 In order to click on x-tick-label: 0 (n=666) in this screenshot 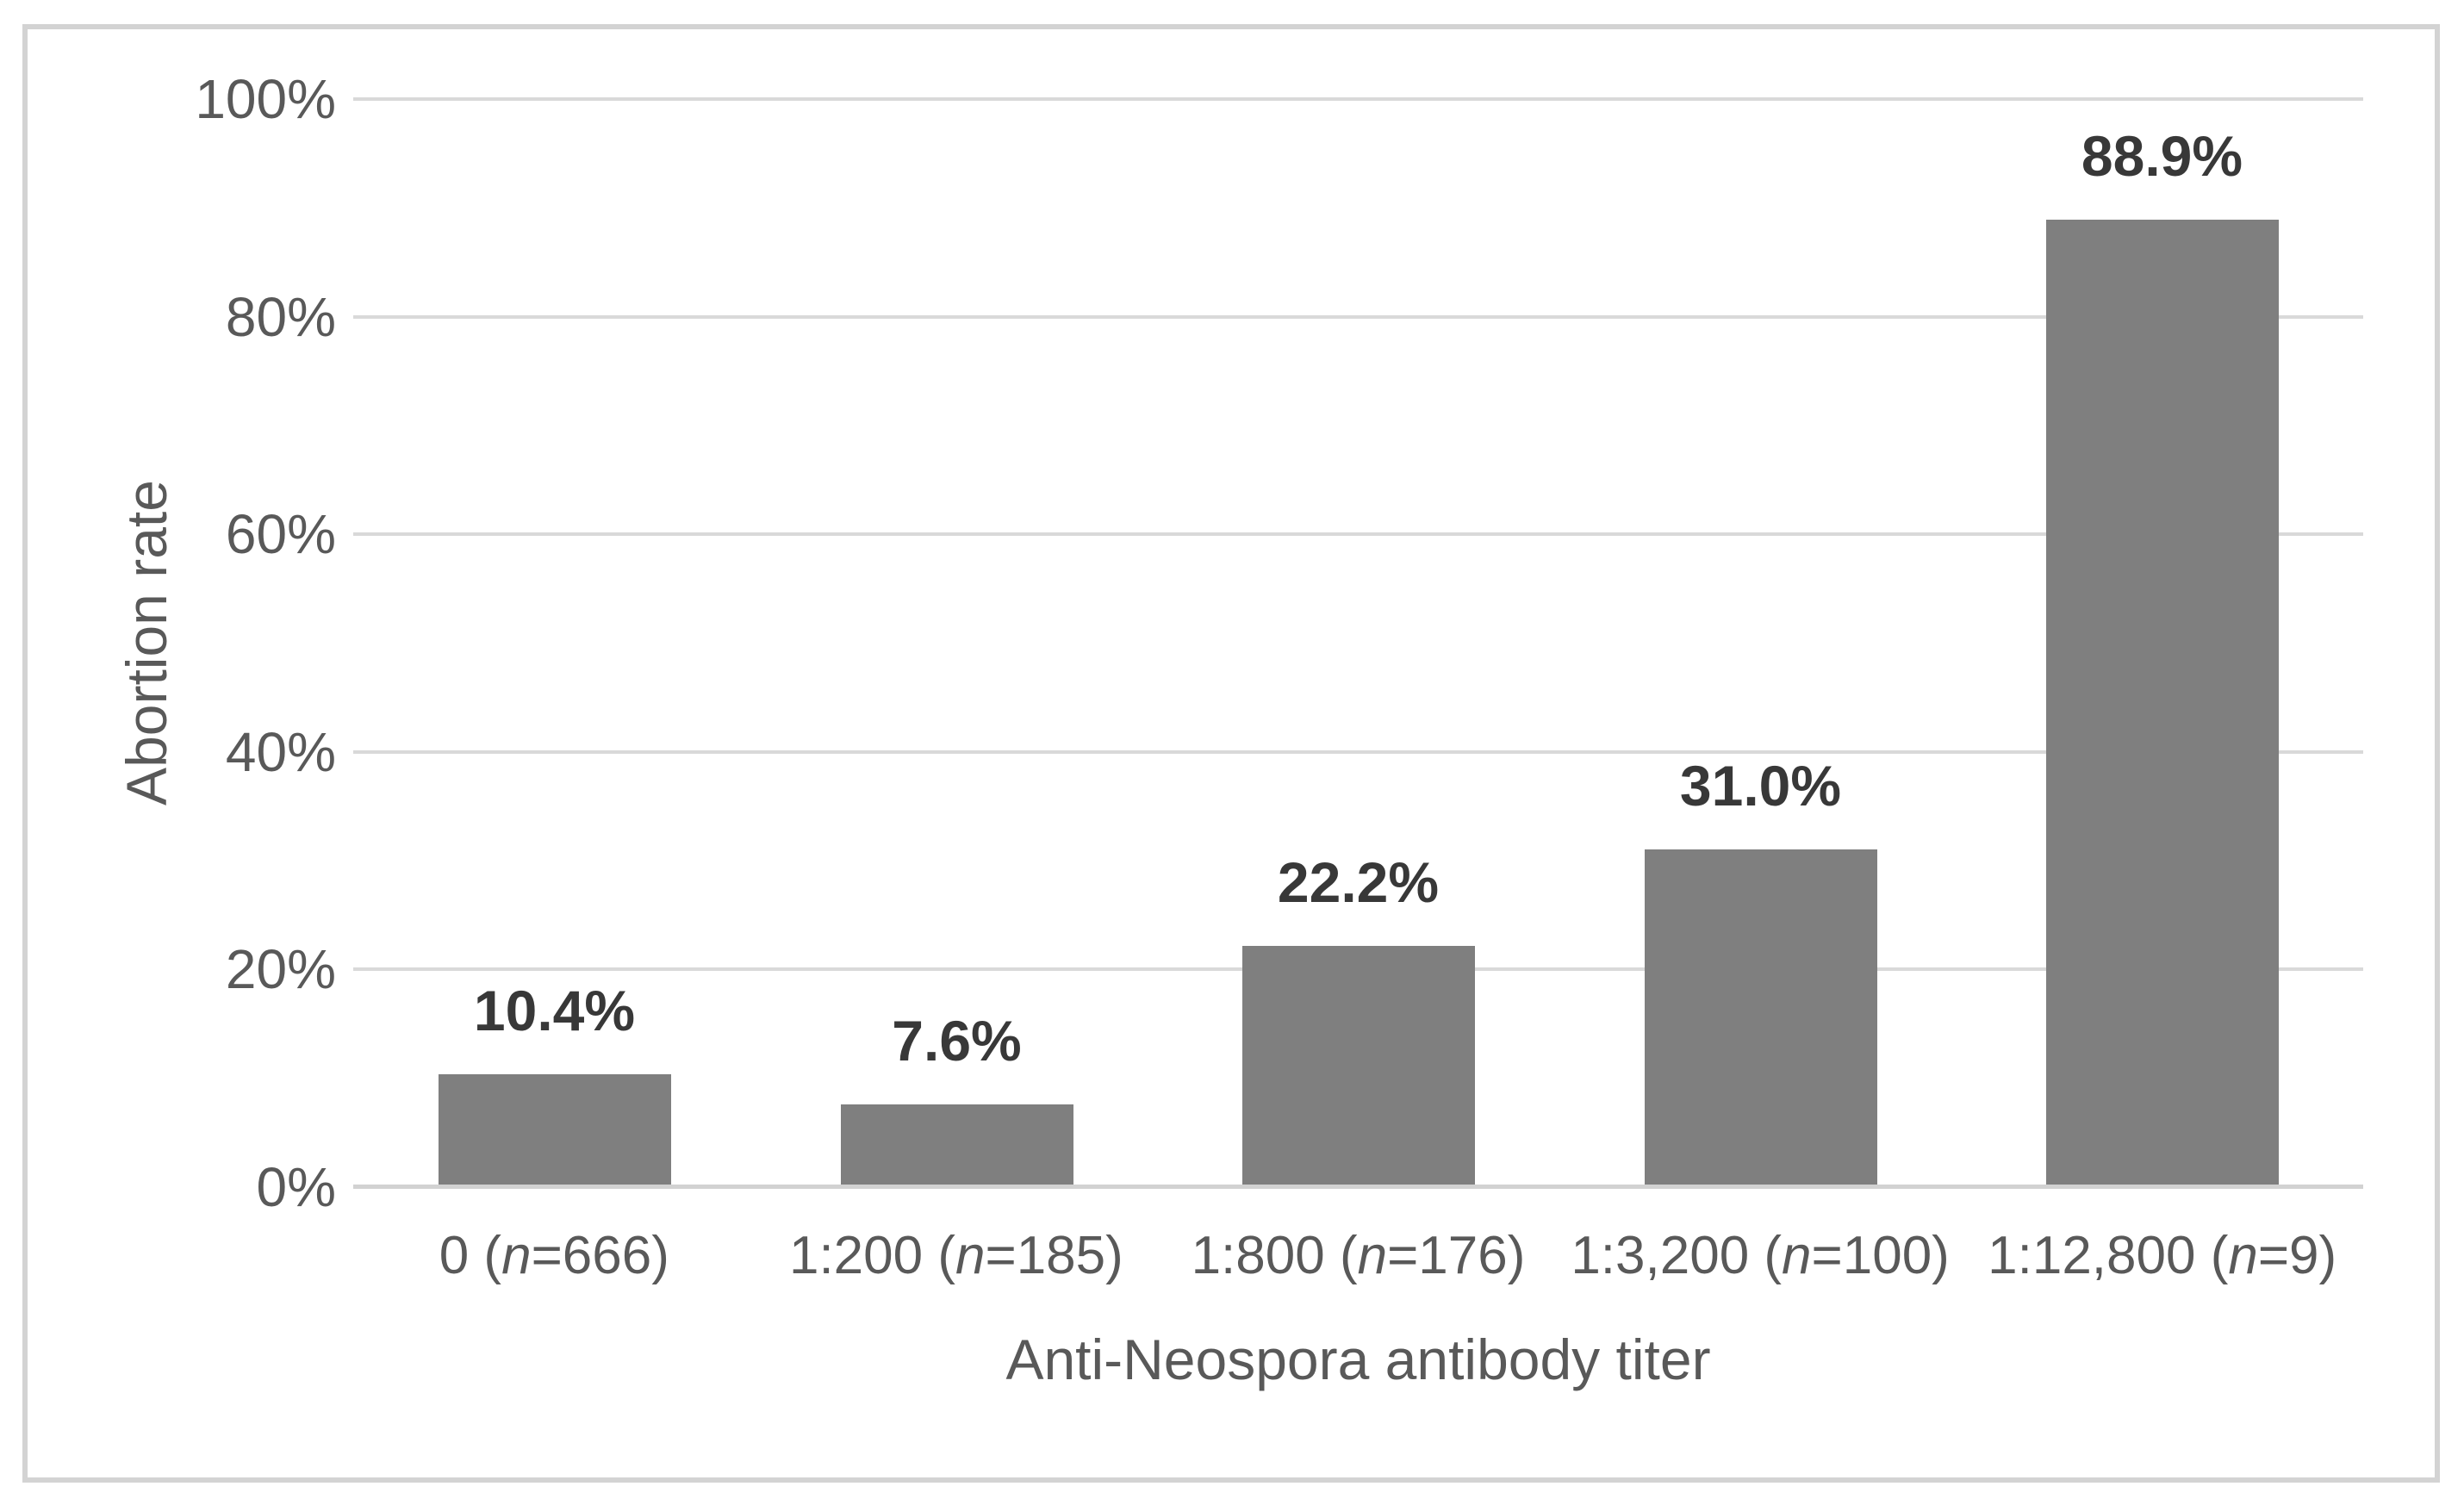, I will do `click(554, 1255)`.